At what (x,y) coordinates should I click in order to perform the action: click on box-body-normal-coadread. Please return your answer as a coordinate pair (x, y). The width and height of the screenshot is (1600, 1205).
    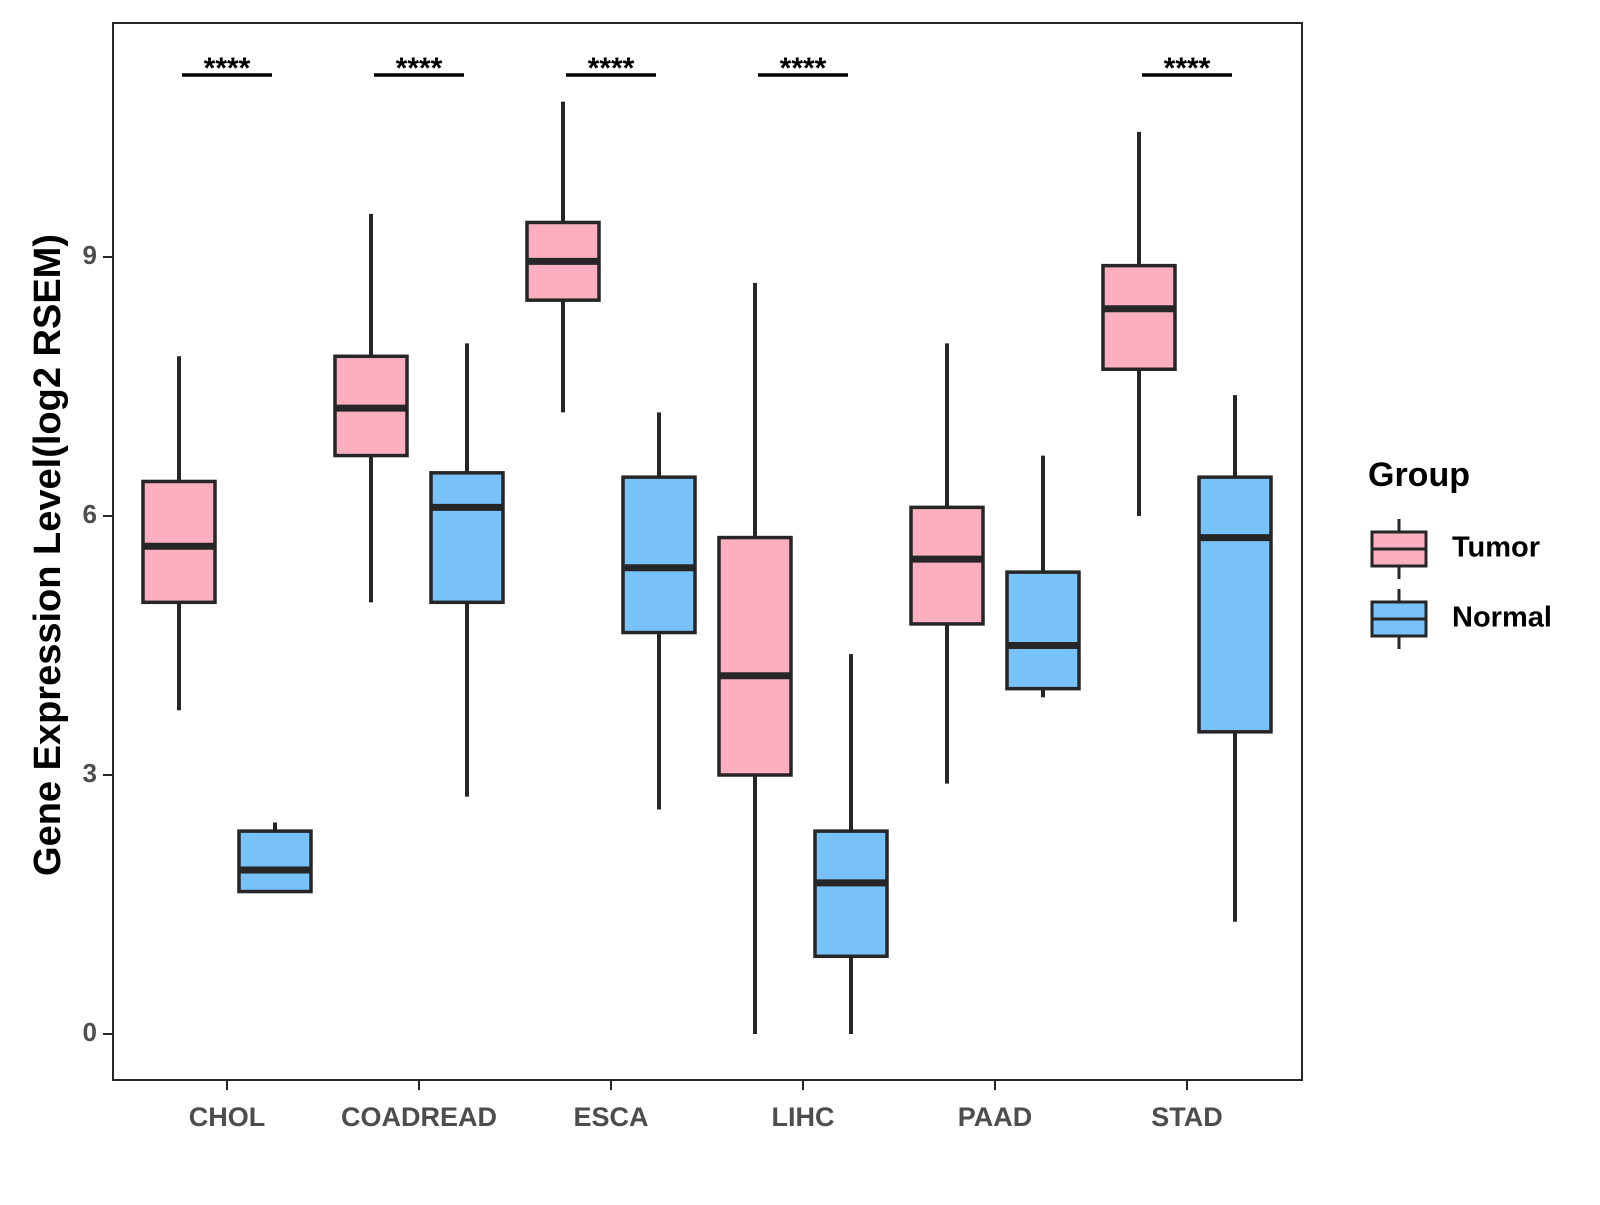
    Looking at the image, I should click on (467, 538).